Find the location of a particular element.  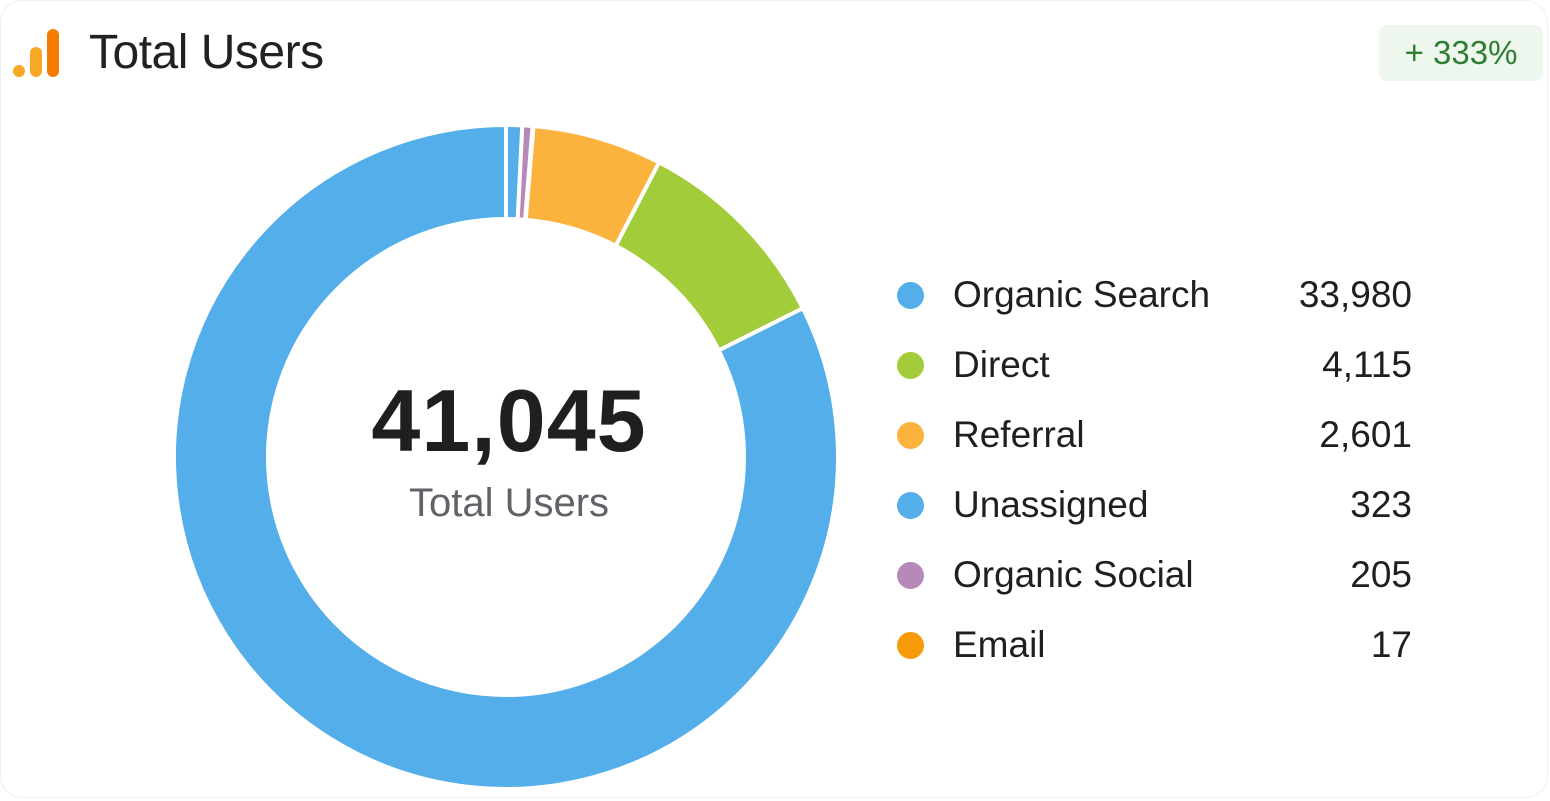

change-badge: + 333% is located at coordinates (1461, 53).